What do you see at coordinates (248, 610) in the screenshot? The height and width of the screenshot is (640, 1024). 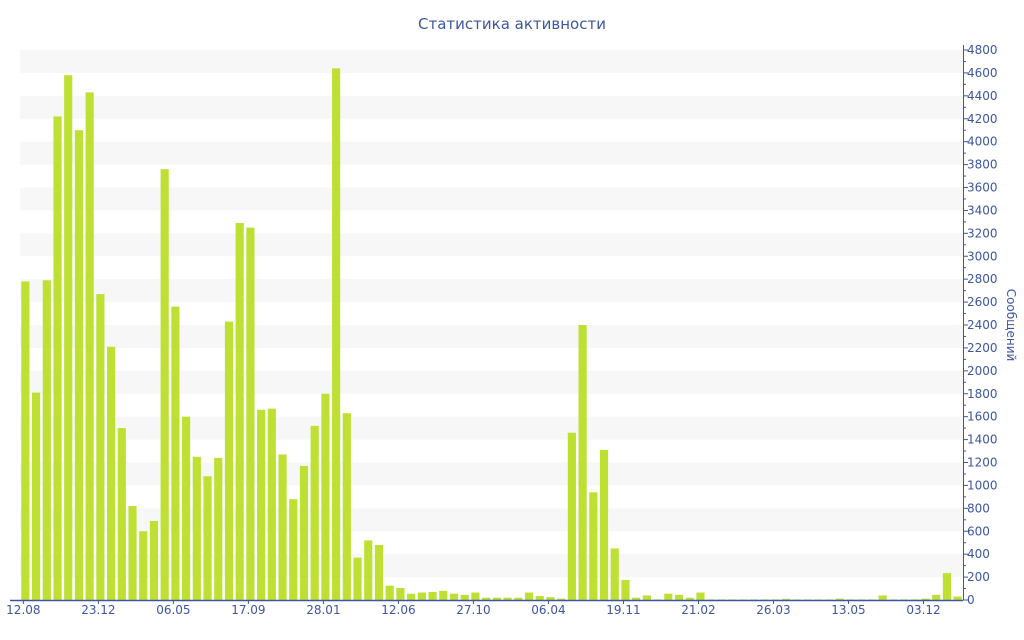 I see `x-tick-label: 17.09` at bounding box center [248, 610].